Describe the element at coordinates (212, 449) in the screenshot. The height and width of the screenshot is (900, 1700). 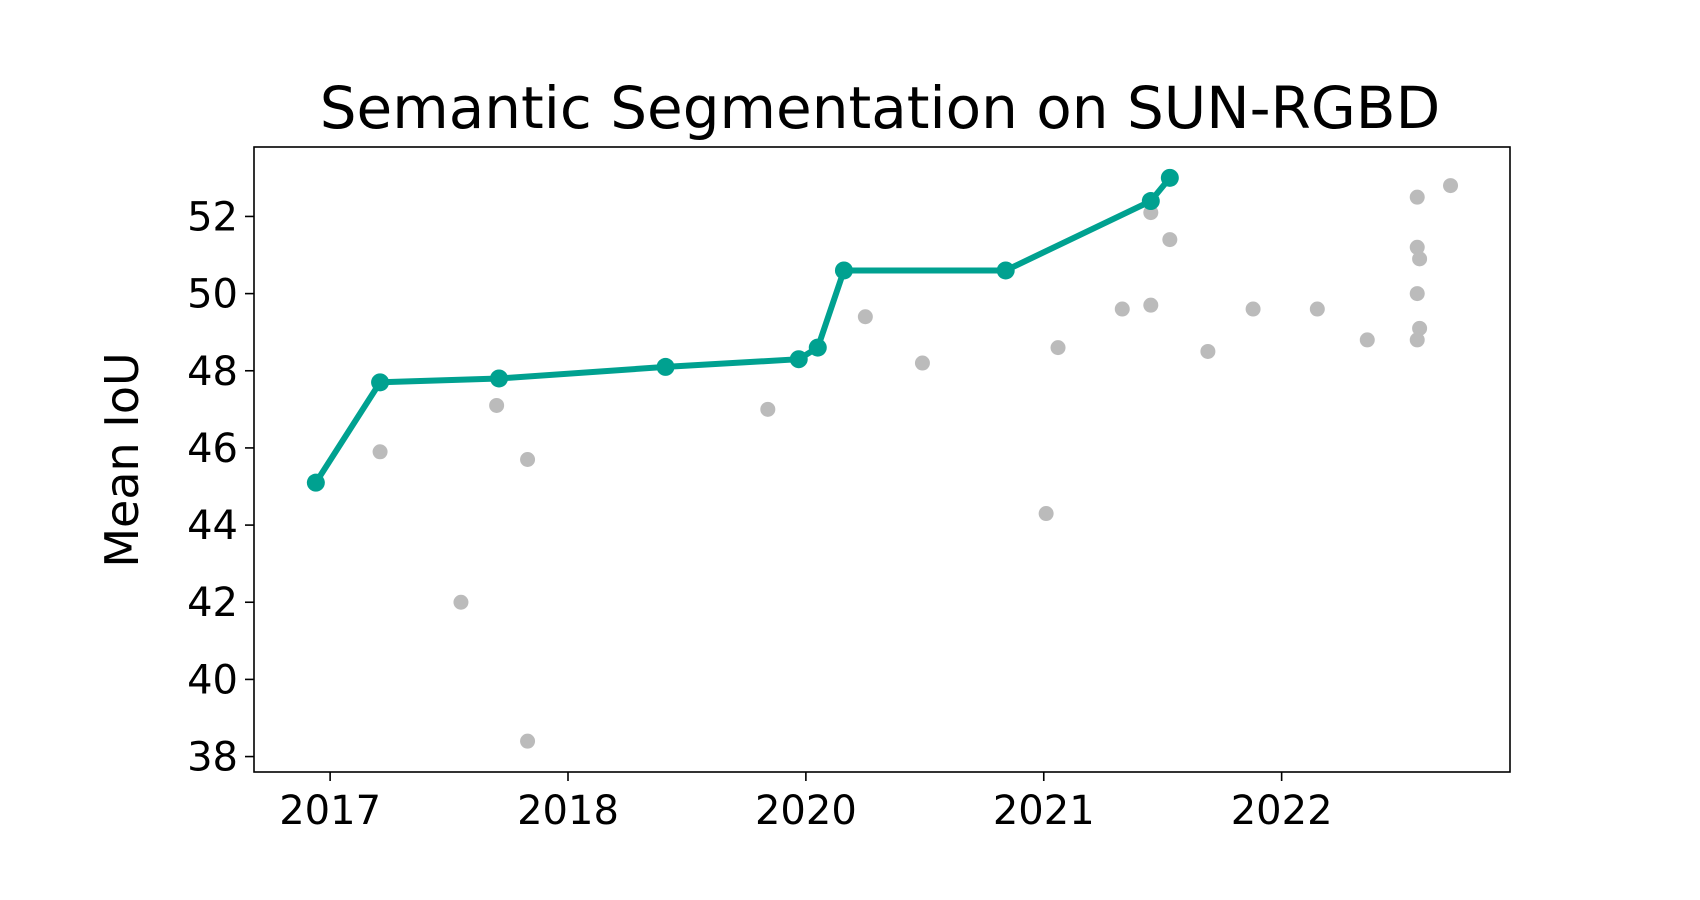
I see `y-tick-label: 46` at that location.